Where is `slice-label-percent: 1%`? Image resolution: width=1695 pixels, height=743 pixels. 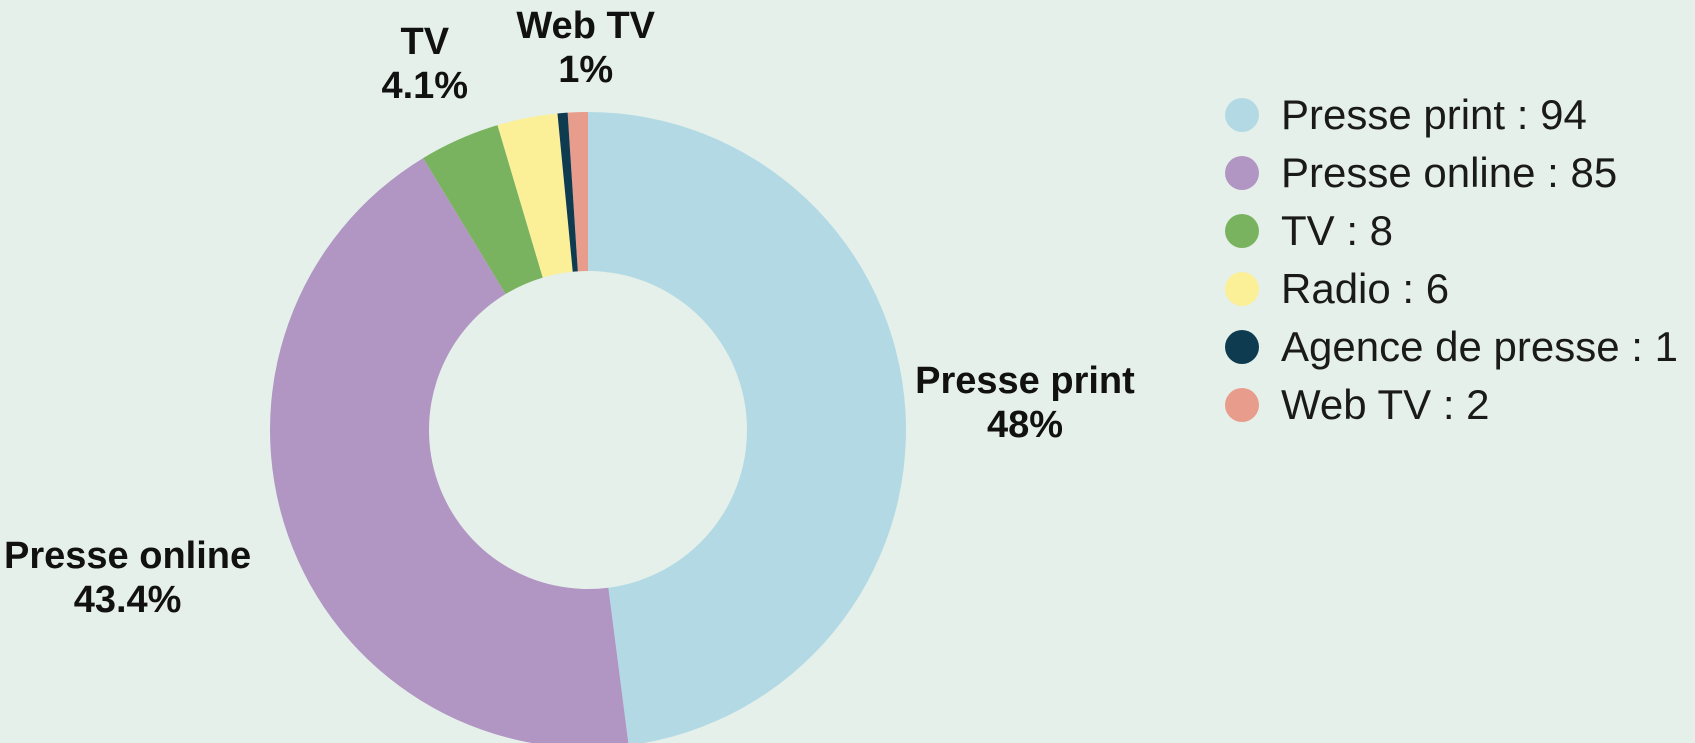
slice-label-percent: 1% is located at coordinates (586, 70).